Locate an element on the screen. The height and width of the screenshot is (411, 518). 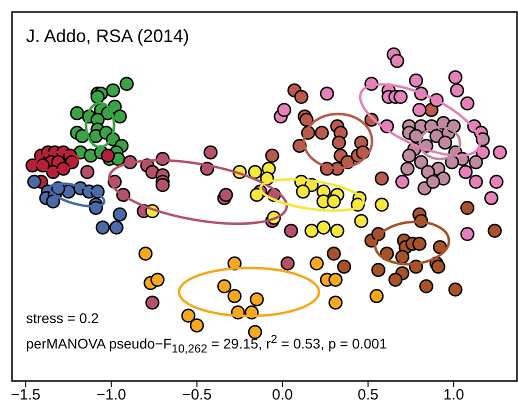
x-tick-label: 0.0 is located at coordinates (282, 395).